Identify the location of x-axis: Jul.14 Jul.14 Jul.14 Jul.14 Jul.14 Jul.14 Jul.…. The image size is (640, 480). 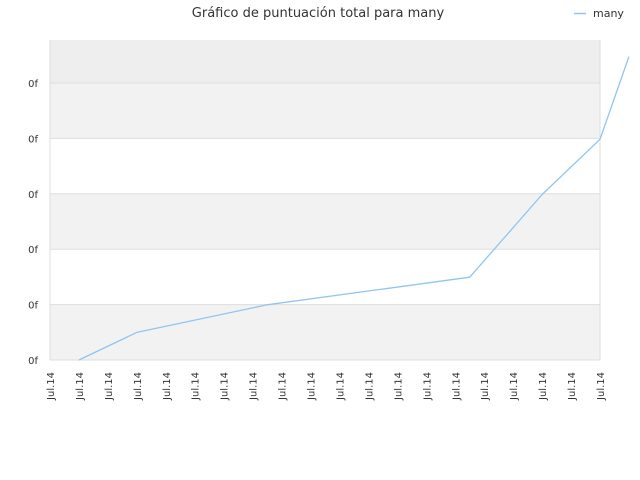
(326, 386).